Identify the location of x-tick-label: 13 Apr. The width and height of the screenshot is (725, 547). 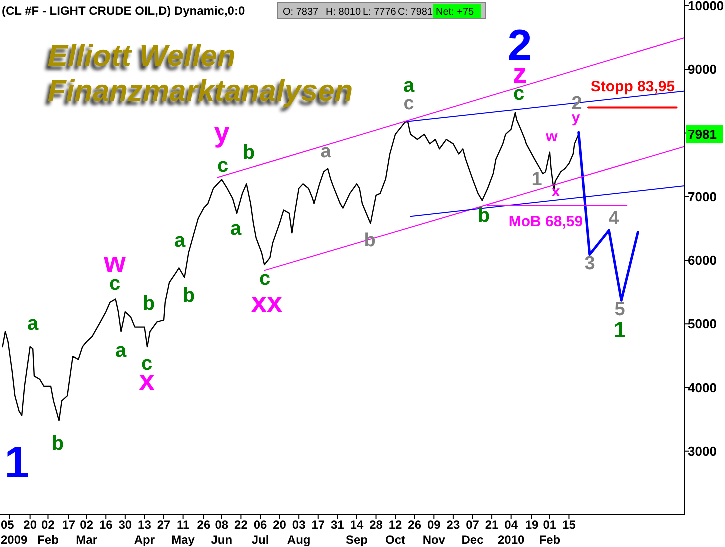
(145, 532).